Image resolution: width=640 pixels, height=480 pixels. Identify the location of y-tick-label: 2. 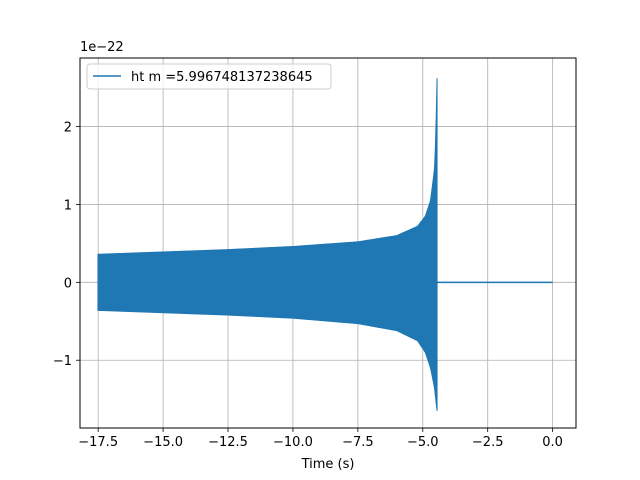
(68, 128).